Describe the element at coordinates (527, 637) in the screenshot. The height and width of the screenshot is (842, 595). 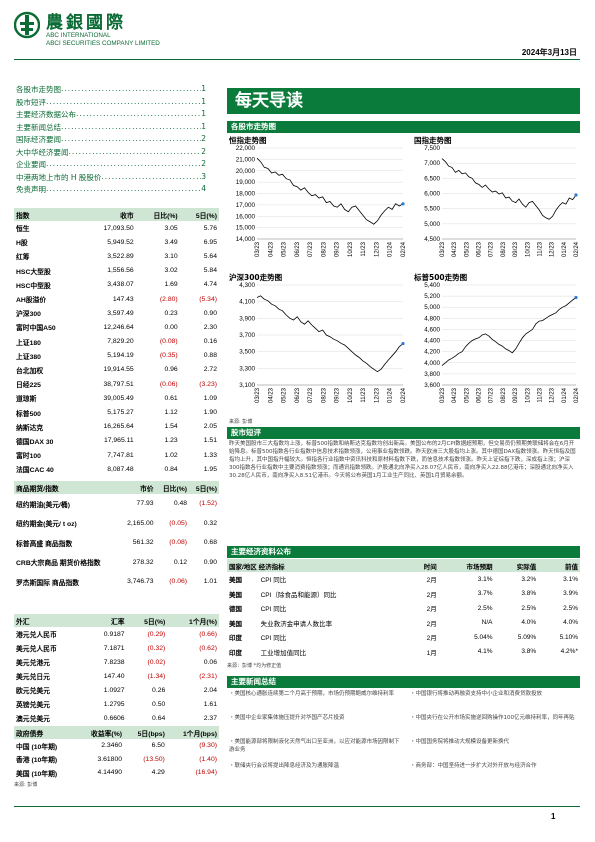
I see `table-cell: 5.09%` at that location.